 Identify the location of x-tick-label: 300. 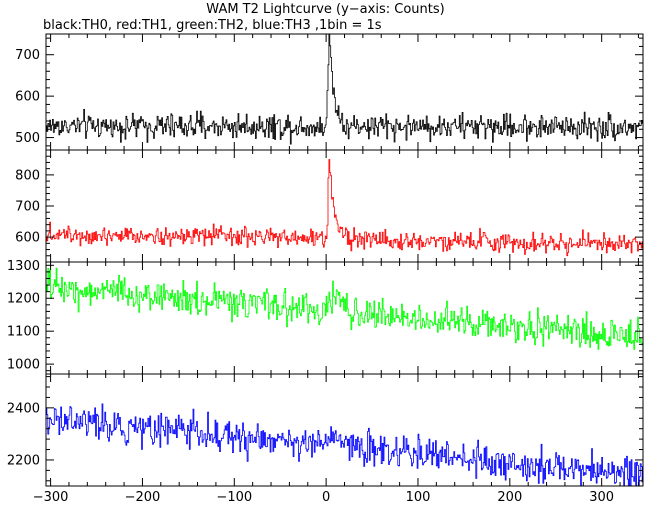
(601, 497).